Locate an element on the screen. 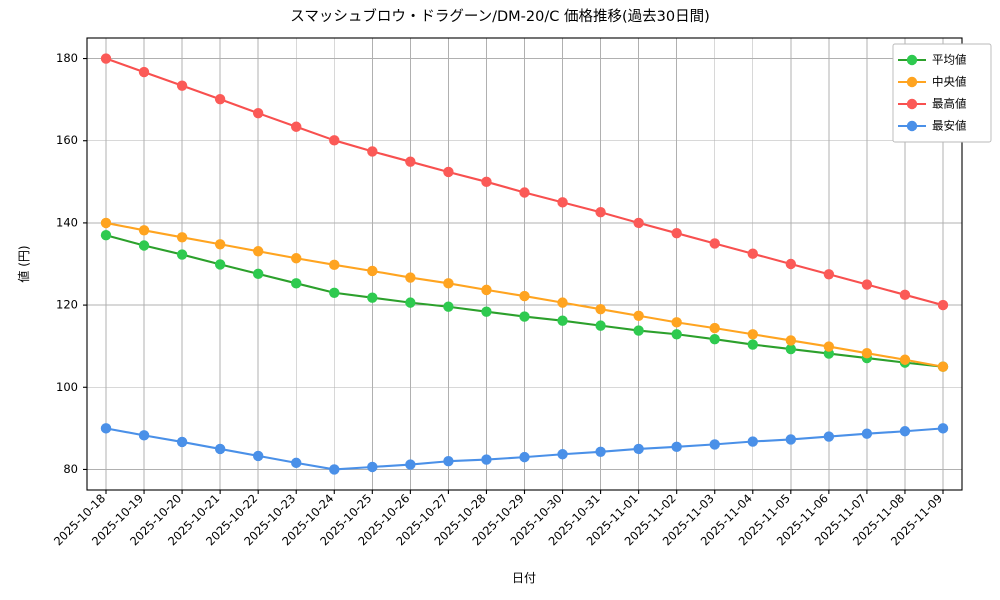 This screenshot has height=600, width=1000. legend-label: 最安値 is located at coordinates (949, 126).